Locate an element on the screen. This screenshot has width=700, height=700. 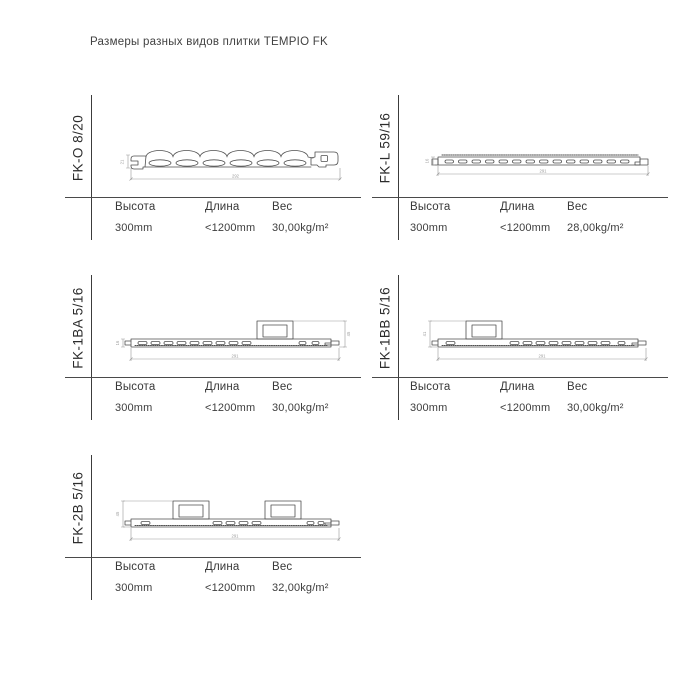
profile-drawing-fk-1ba: 16 45 291 is located at coordinates (235, 340).